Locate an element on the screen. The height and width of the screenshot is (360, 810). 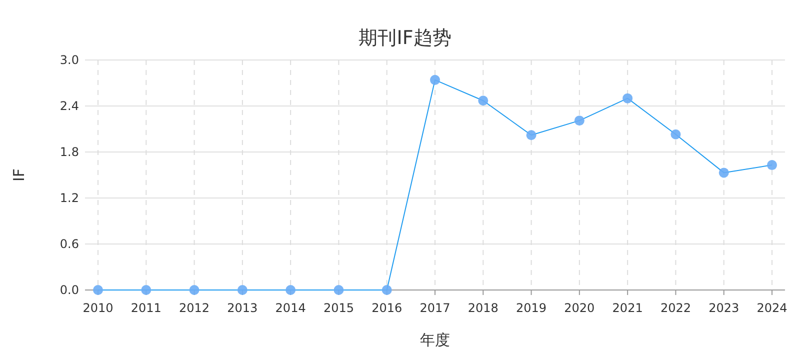
x-tick-label: 2019 is located at coordinates (531, 308).